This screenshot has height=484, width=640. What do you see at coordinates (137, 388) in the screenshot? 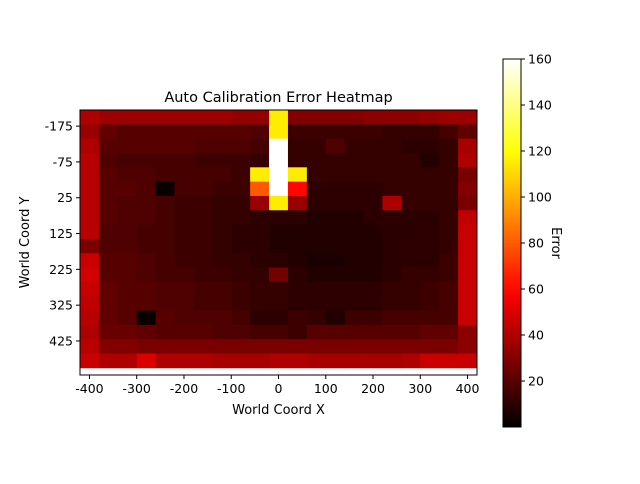
I see `x-tick-label: -300` at bounding box center [137, 388].